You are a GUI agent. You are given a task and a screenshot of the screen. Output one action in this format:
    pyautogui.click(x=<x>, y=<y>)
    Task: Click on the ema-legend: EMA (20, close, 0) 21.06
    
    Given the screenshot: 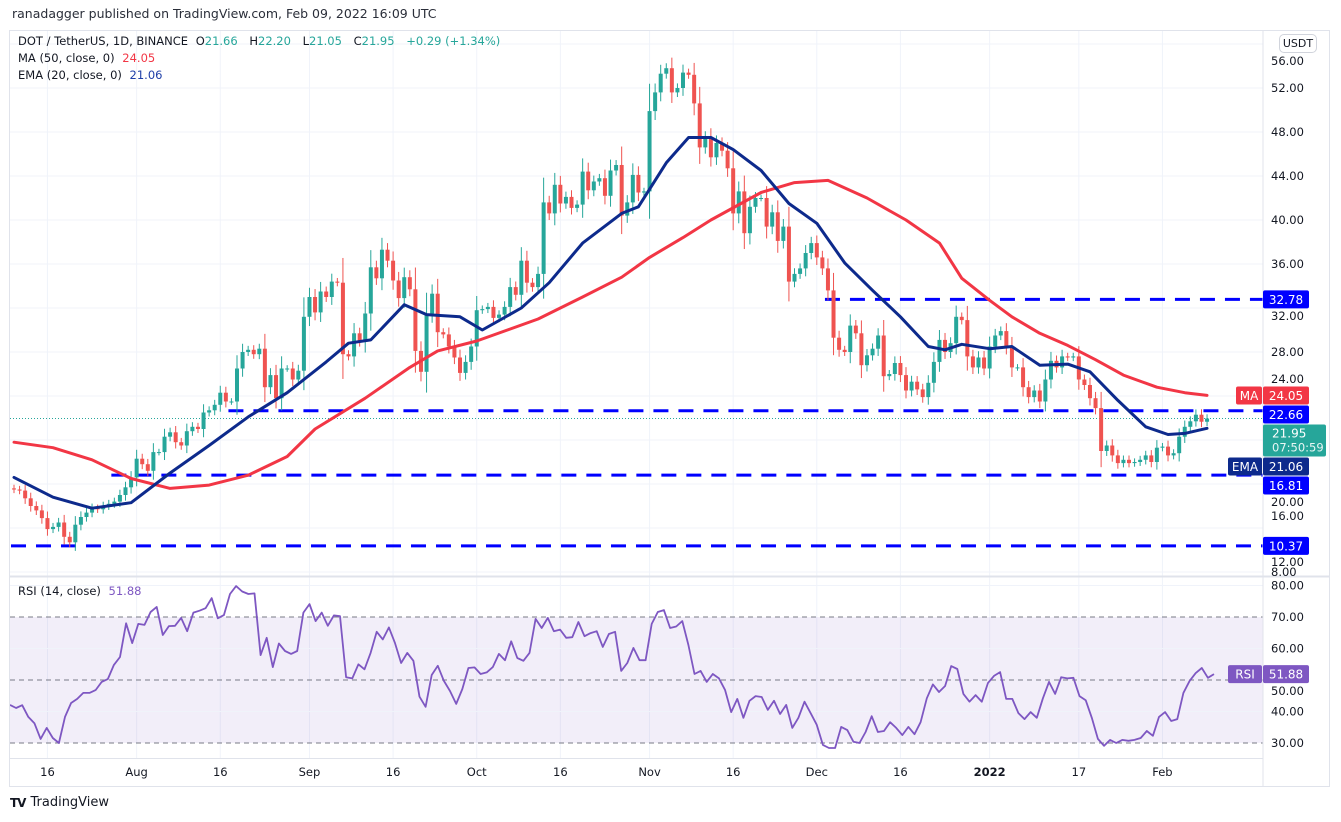 What is the action you would take?
    pyautogui.click(x=92, y=75)
    